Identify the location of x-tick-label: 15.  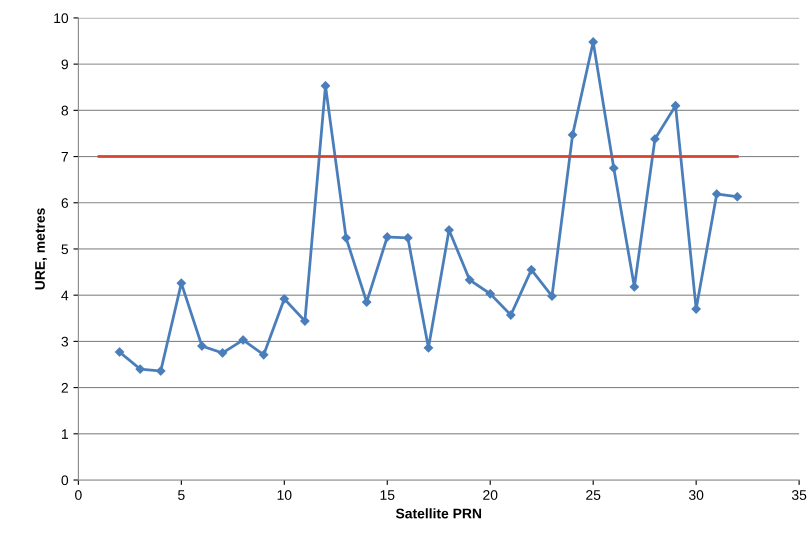
(387, 495).